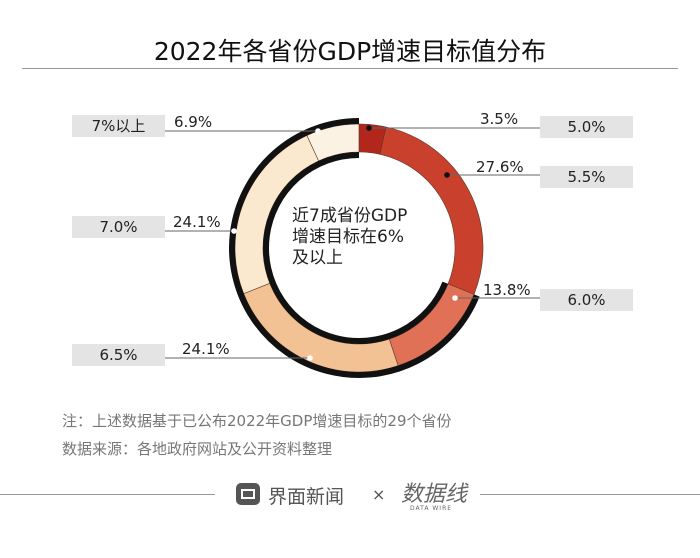  Describe the element at coordinates (590, 494) in the screenshot. I see `footer-rule-right` at that location.